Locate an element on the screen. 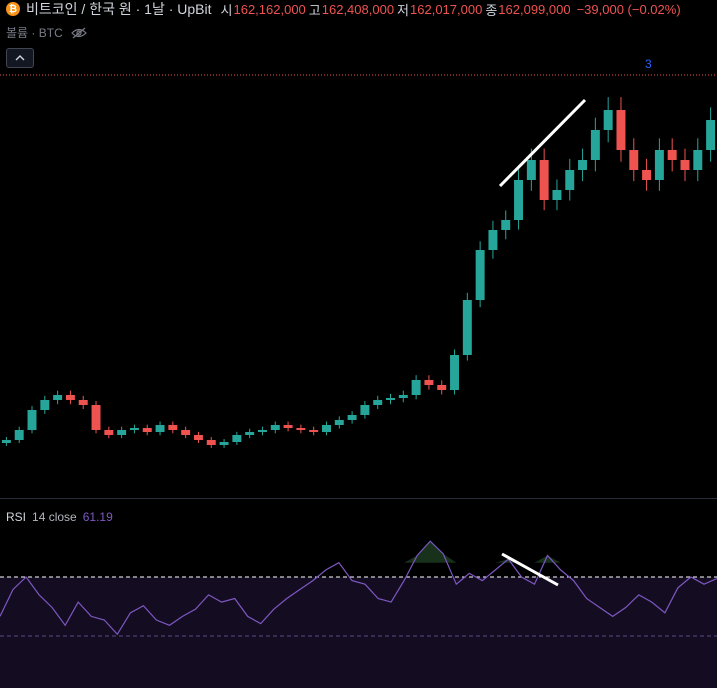 The width and height of the screenshot is (717, 688). close-value: 162,099,000 is located at coordinates (534, 9).